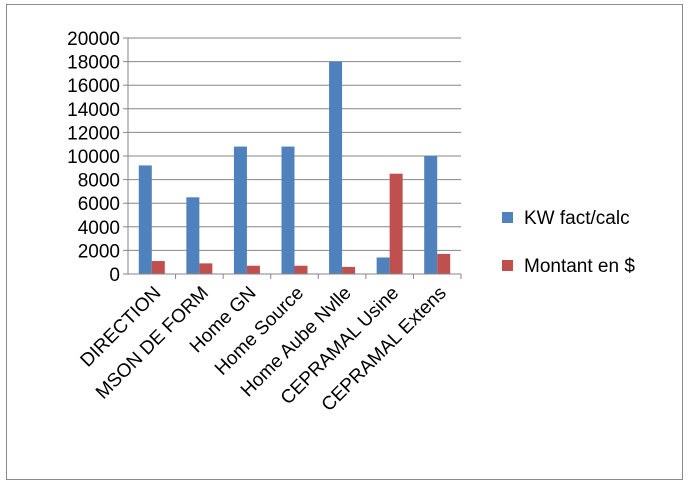  What do you see at coordinates (99, 228) in the screenshot?
I see `y-tick-label: 4000` at bounding box center [99, 228].